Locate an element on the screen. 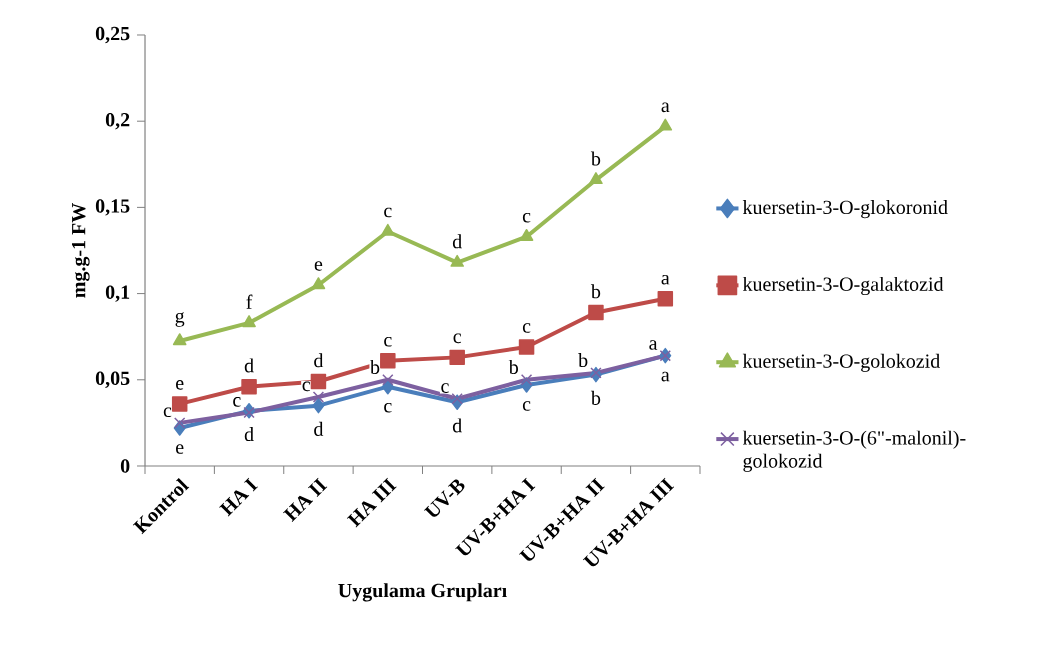  y-axis-title: mg.g-1 FW is located at coordinates (80, 250).